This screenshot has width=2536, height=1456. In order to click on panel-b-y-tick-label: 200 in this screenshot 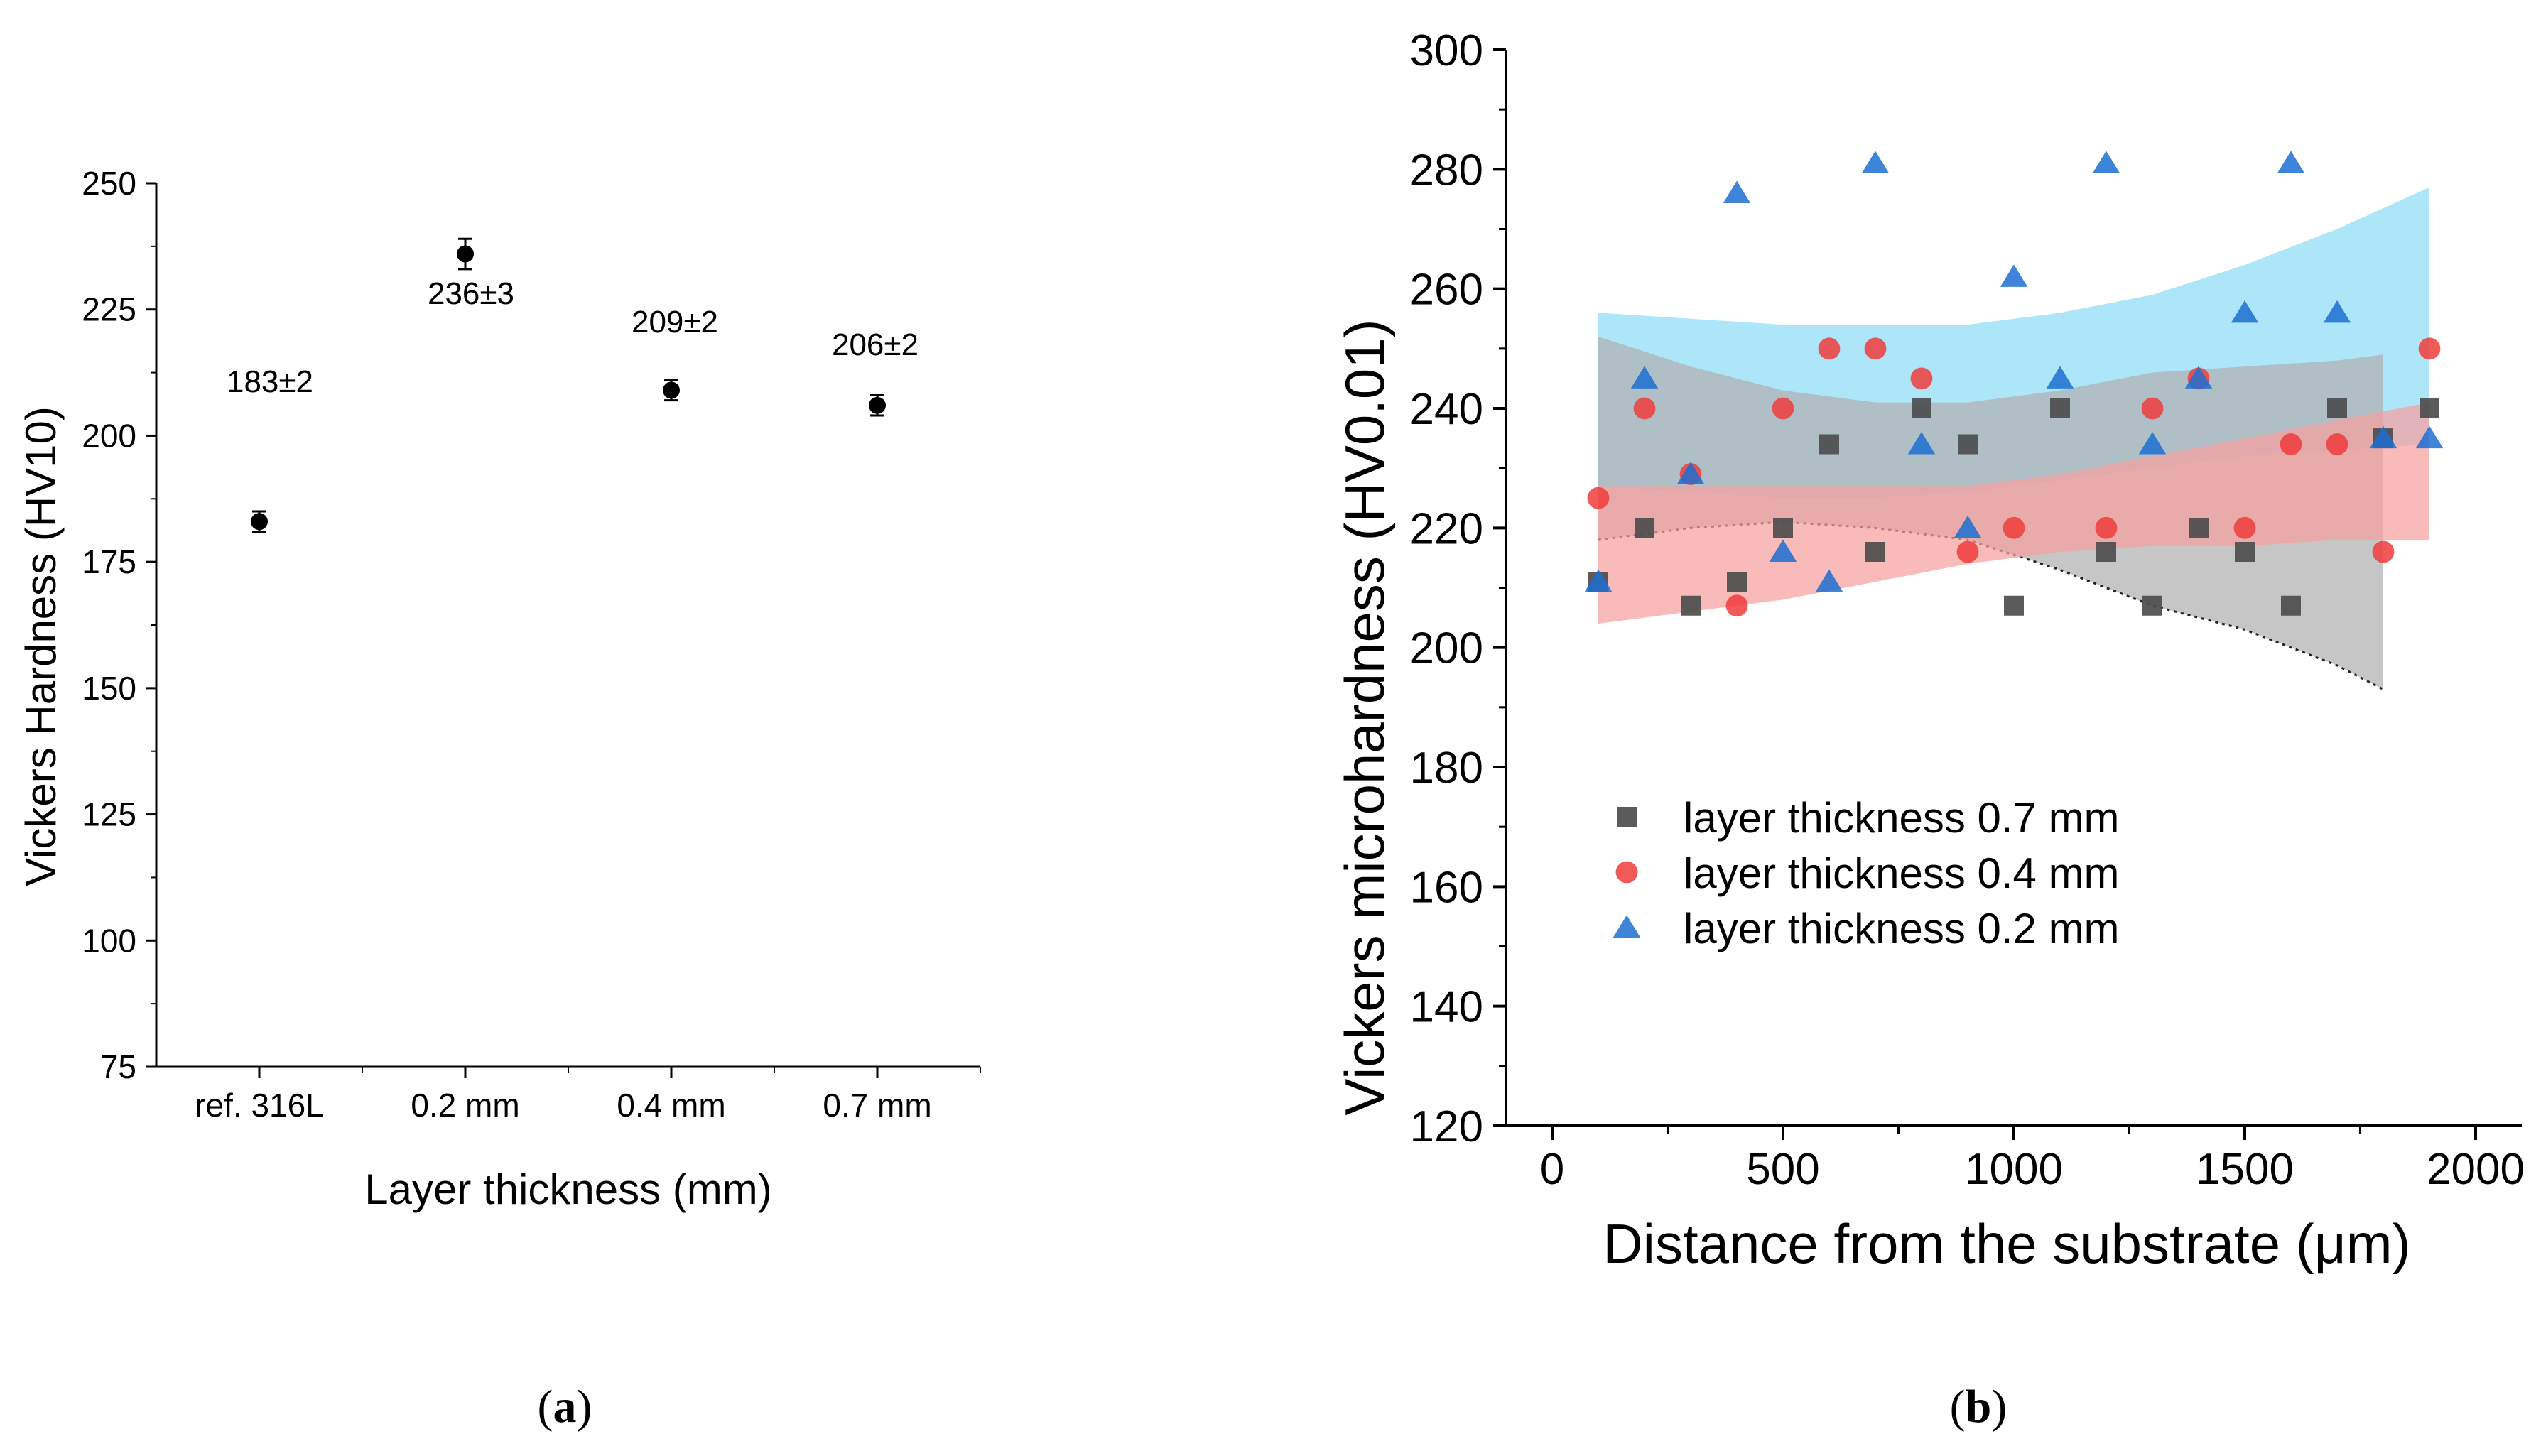, I will do `click(1446, 648)`.